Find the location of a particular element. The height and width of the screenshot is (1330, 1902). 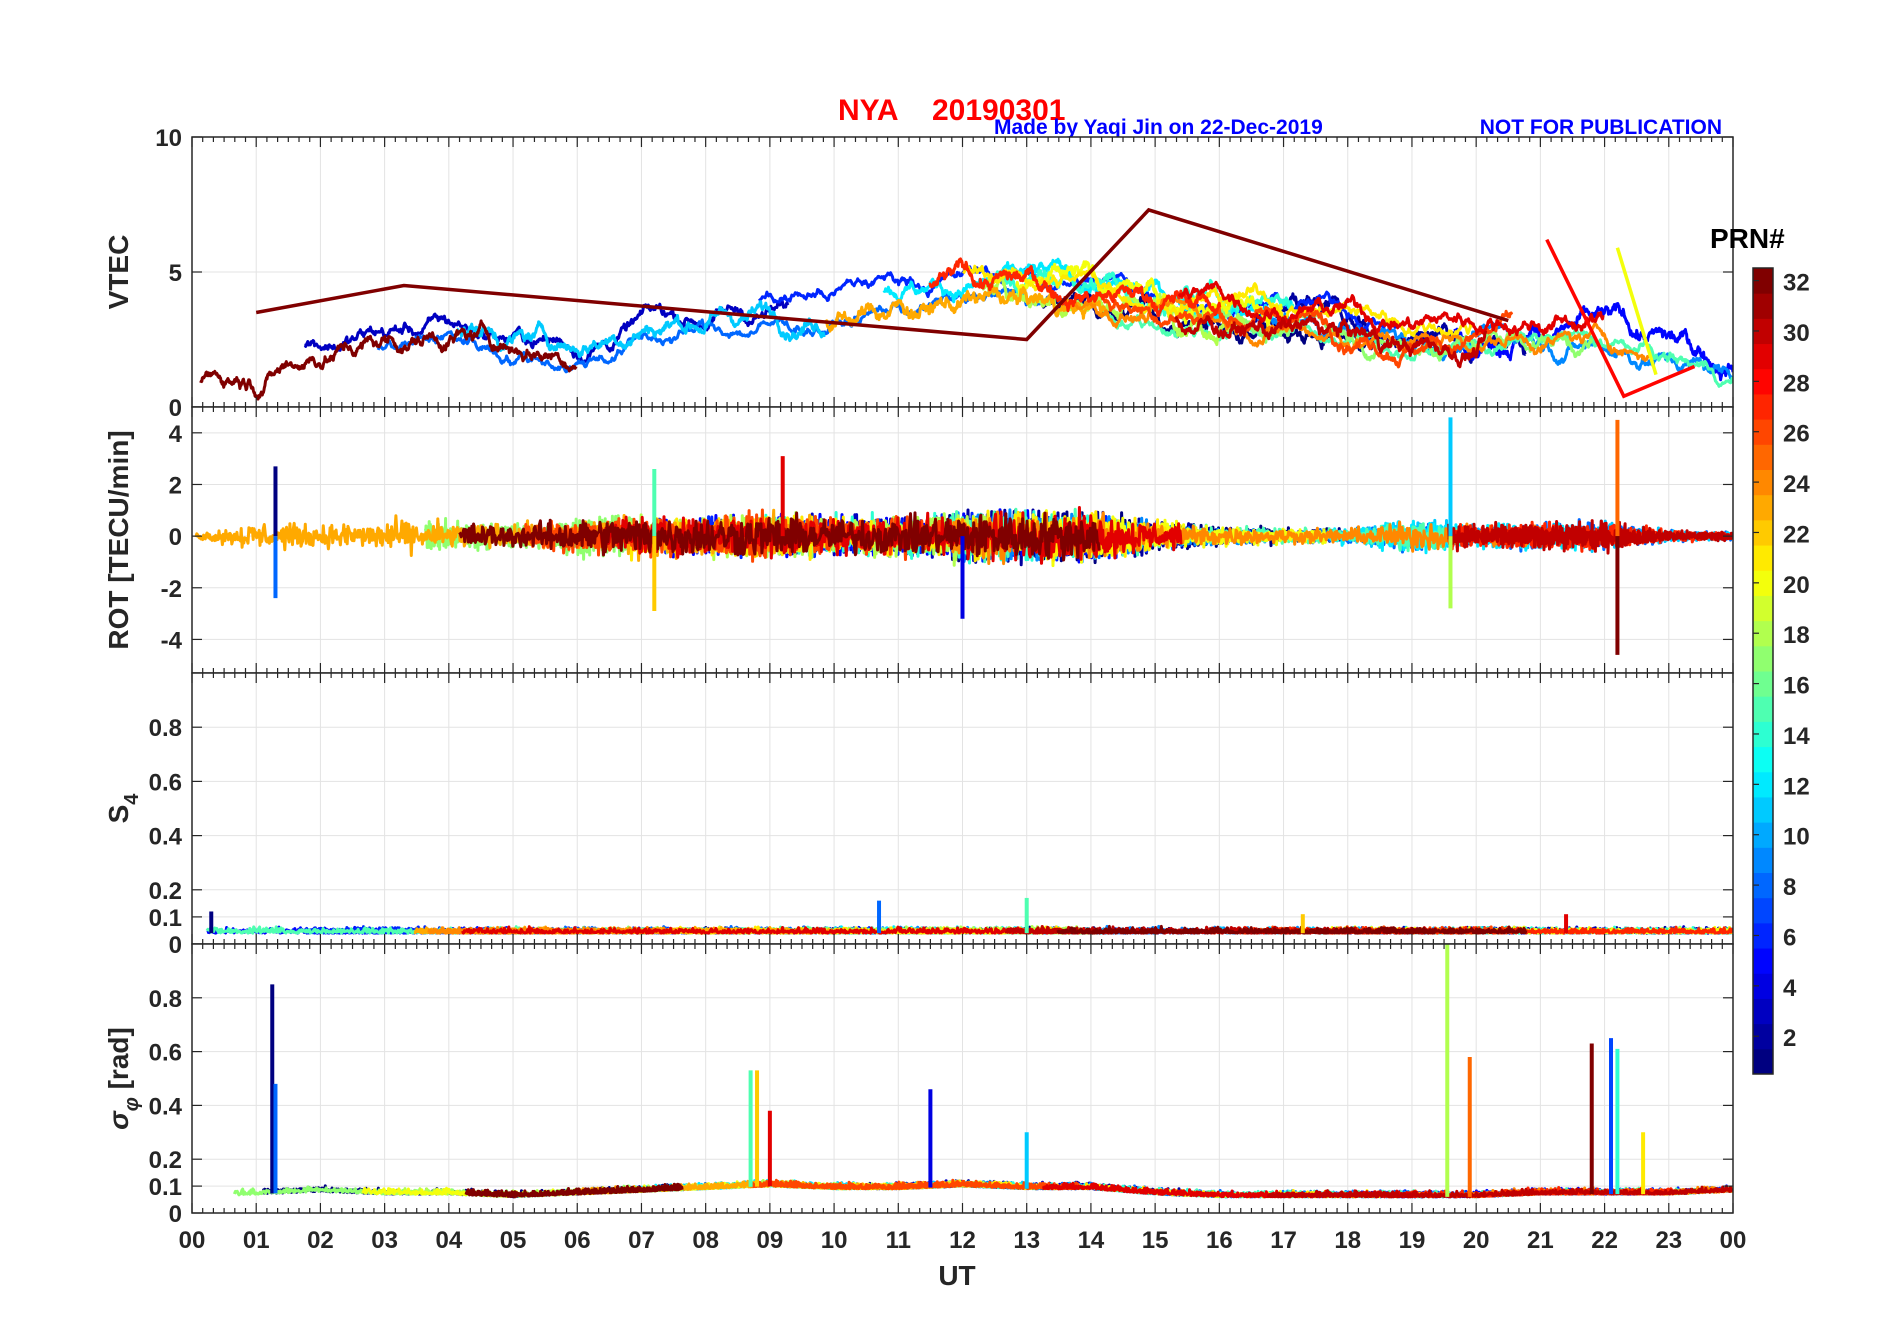

colorbar-tick-label: 28 is located at coordinates (1796, 383).